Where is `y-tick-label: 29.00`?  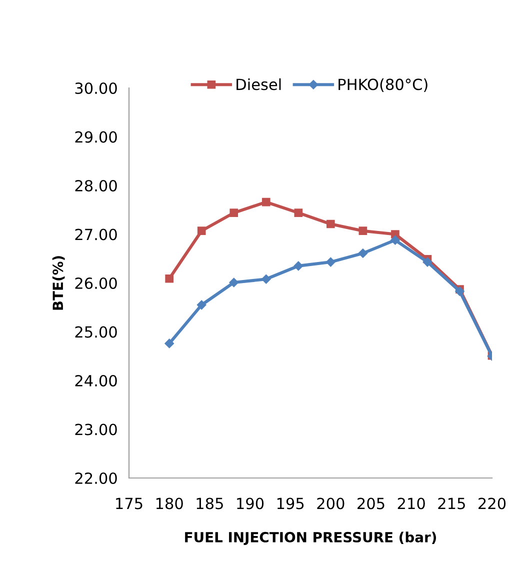
y-tick-label: 29.00 is located at coordinates (96, 137).